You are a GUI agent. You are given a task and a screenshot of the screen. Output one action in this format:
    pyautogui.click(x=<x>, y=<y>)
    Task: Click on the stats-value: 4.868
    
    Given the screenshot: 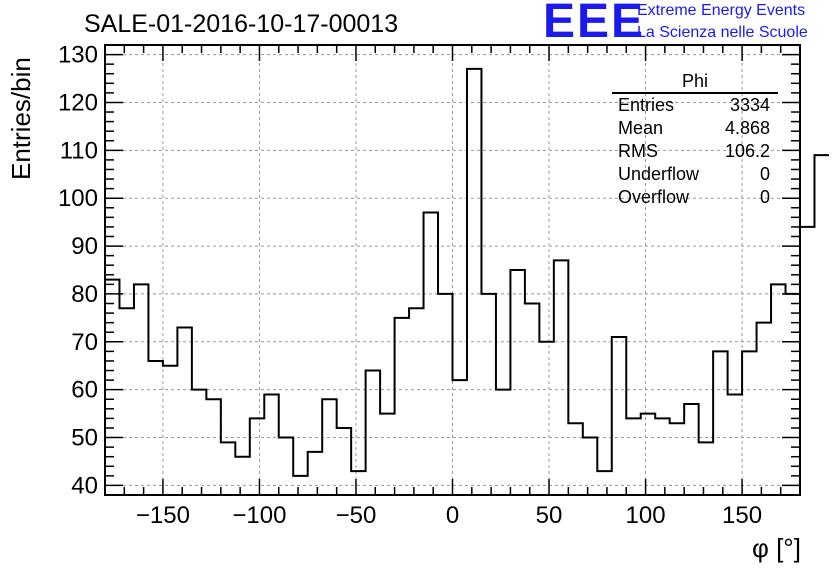 What is the action you would take?
    pyautogui.click(x=747, y=128)
    